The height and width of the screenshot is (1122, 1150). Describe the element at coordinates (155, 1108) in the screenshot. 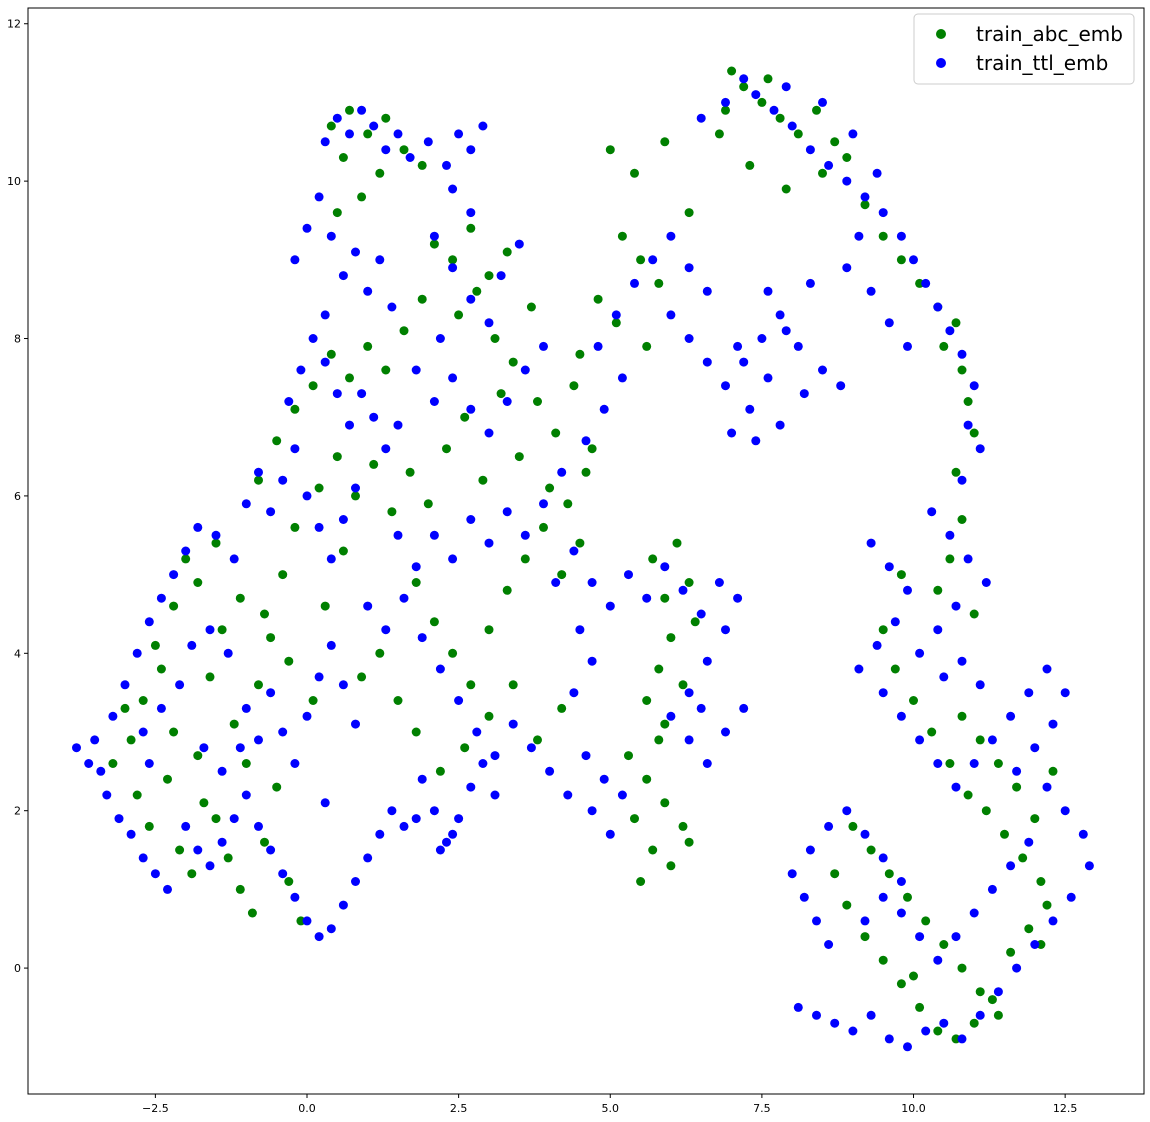

I see `x-tick-label: −2.5` at that location.